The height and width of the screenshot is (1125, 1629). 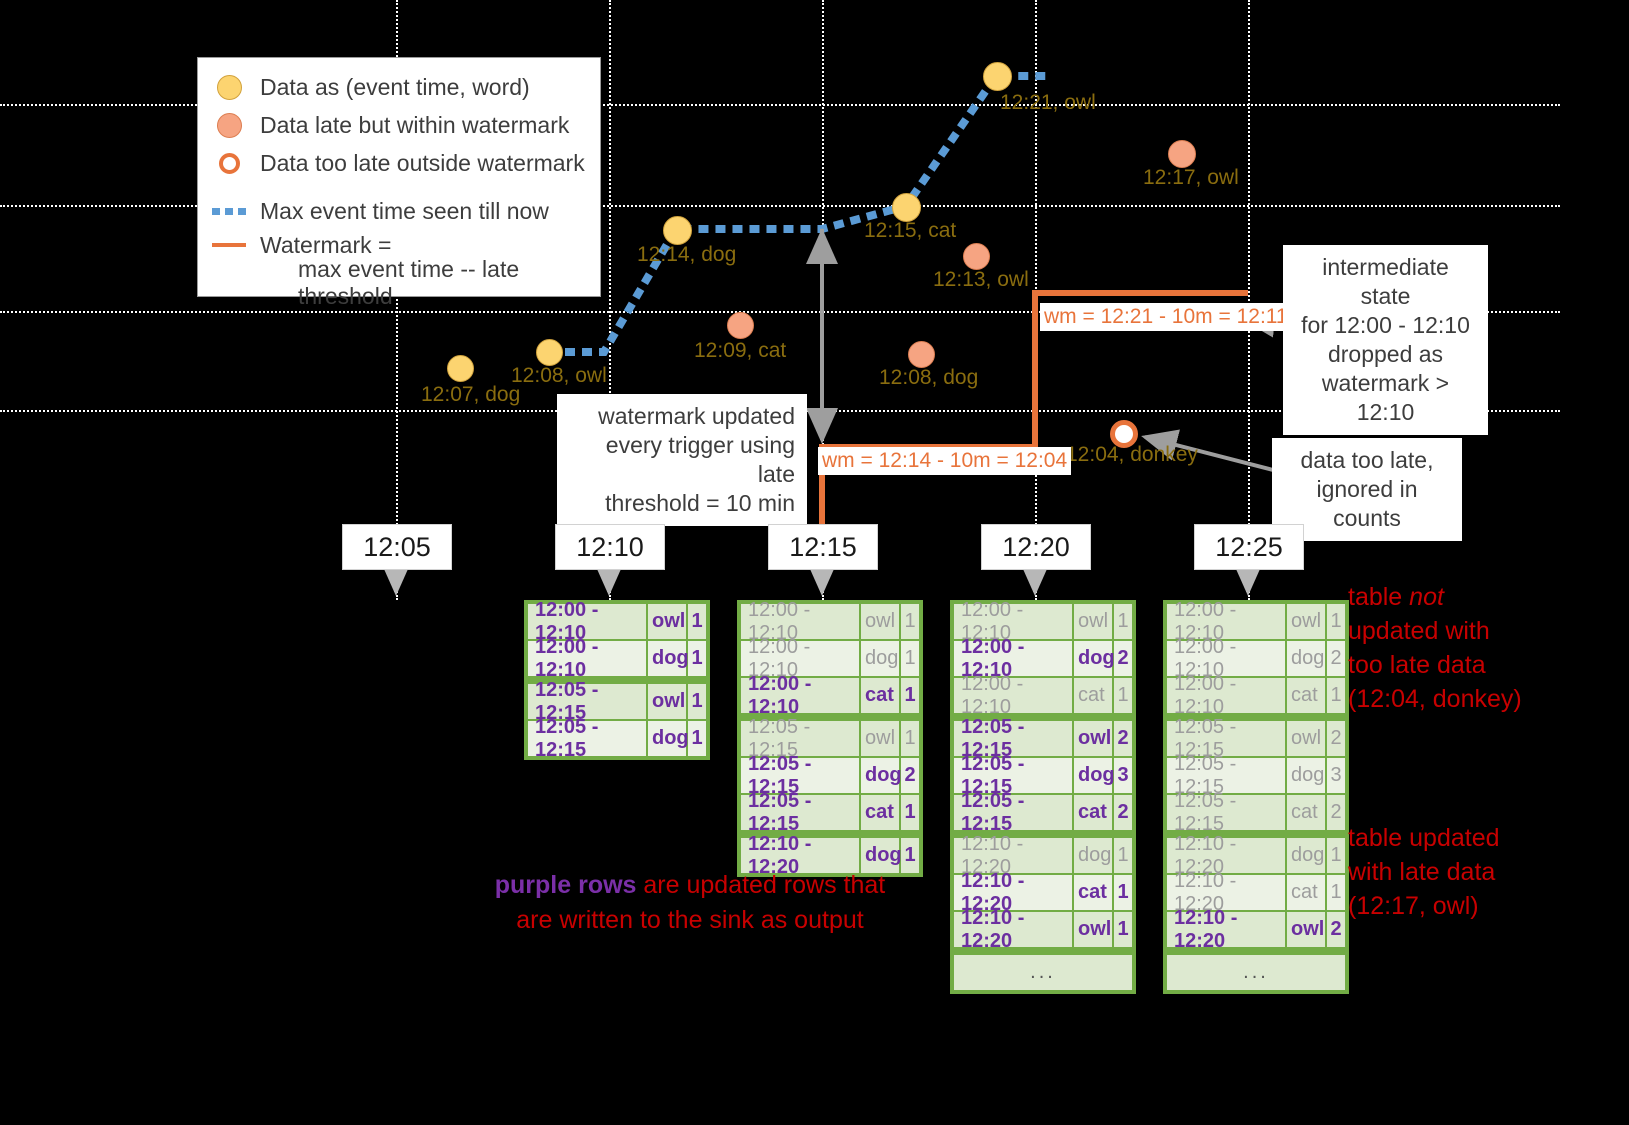 I want to click on legend-label: Data late but within watermark, so click(x=415, y=124).